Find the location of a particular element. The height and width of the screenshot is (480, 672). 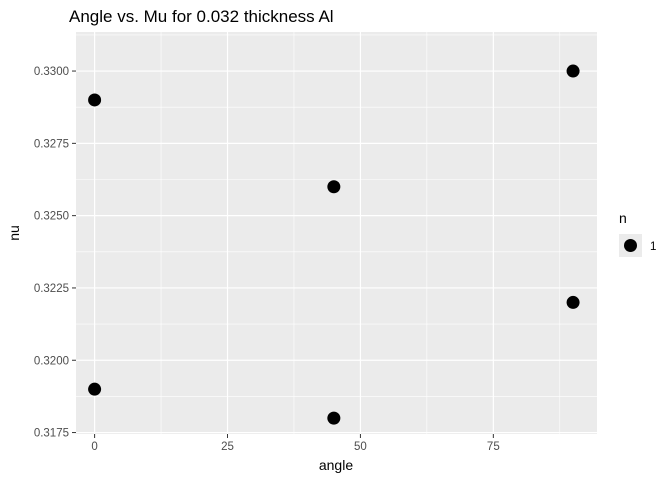

x-tick-label: 50 is located at coordinates (360, 447).